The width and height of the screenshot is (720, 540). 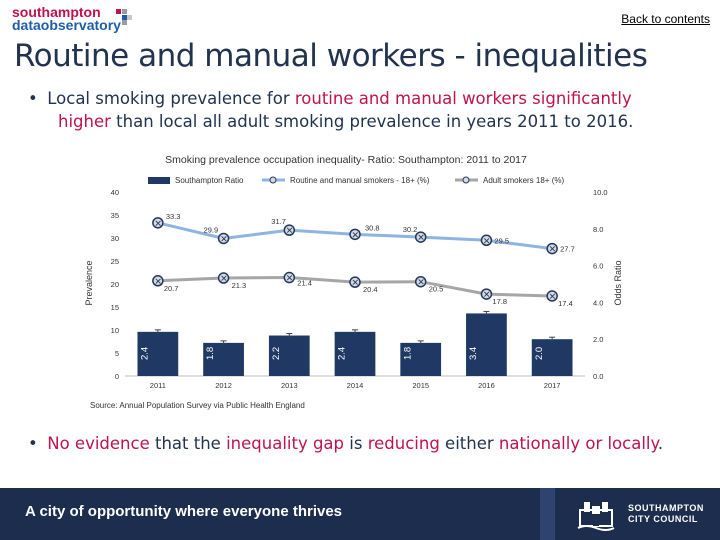 What do you see at coordinates (660, 443) in the screenshot?
I see `bullet2-text-4: .` at bounding box center [660, 443].